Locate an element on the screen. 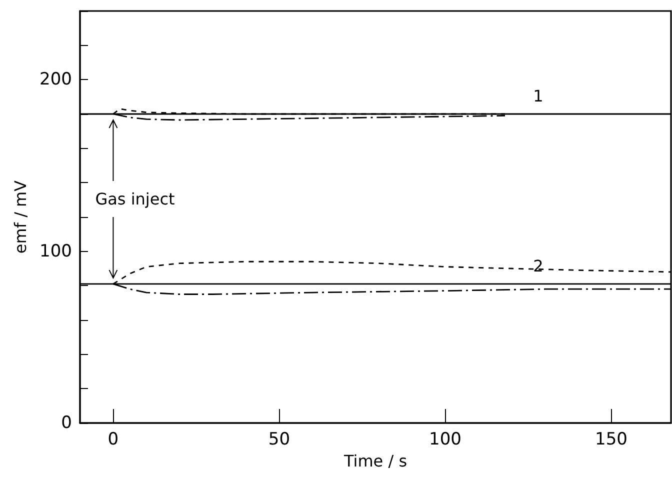  y-axis-title: emf / mV is located at coordinates (20, 217).